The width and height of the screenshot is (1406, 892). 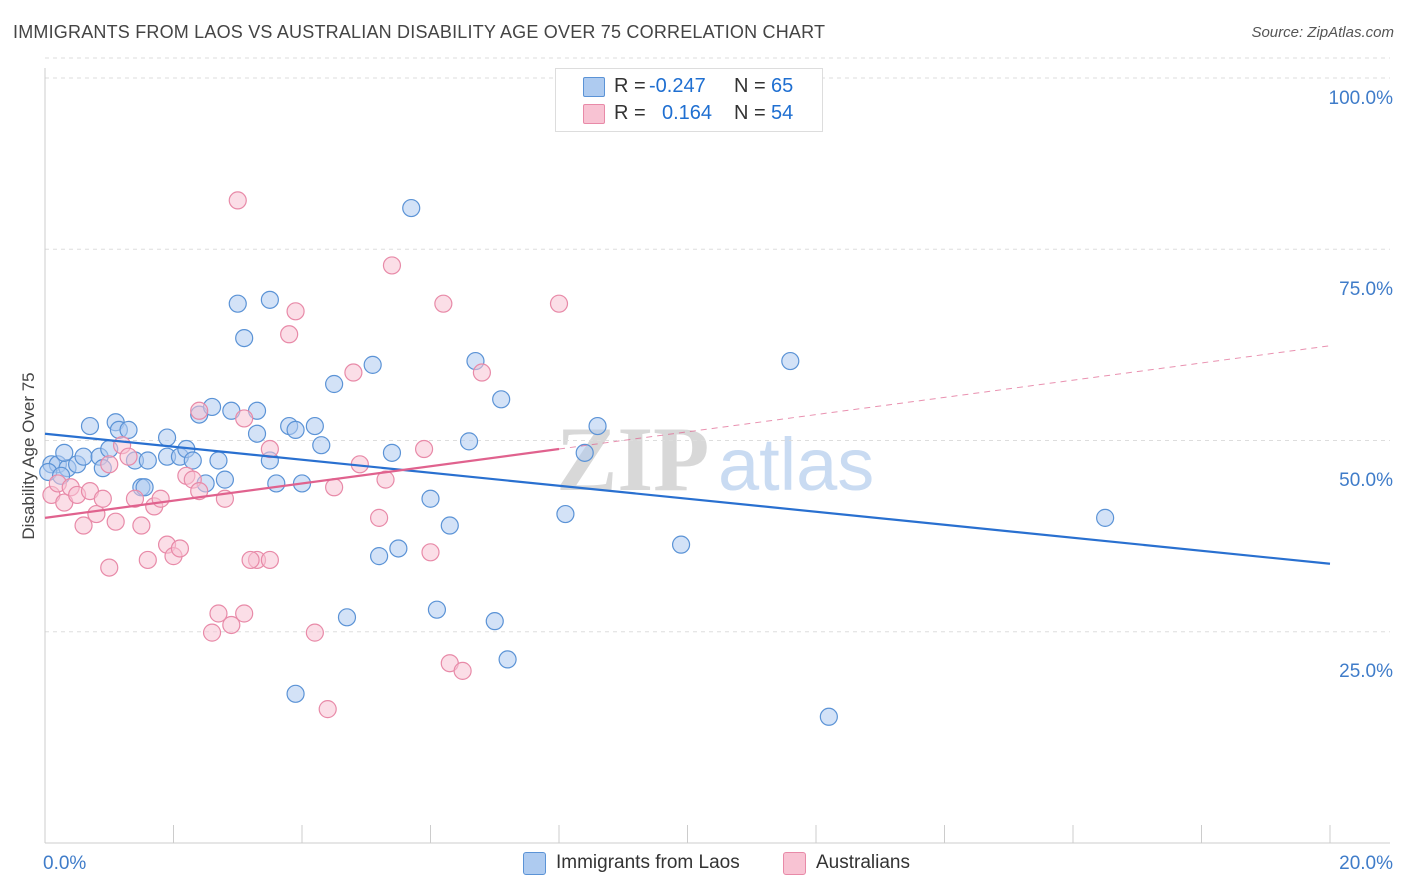 I want to click on legend-r-value: -0.247, so click(x=677, y=86).